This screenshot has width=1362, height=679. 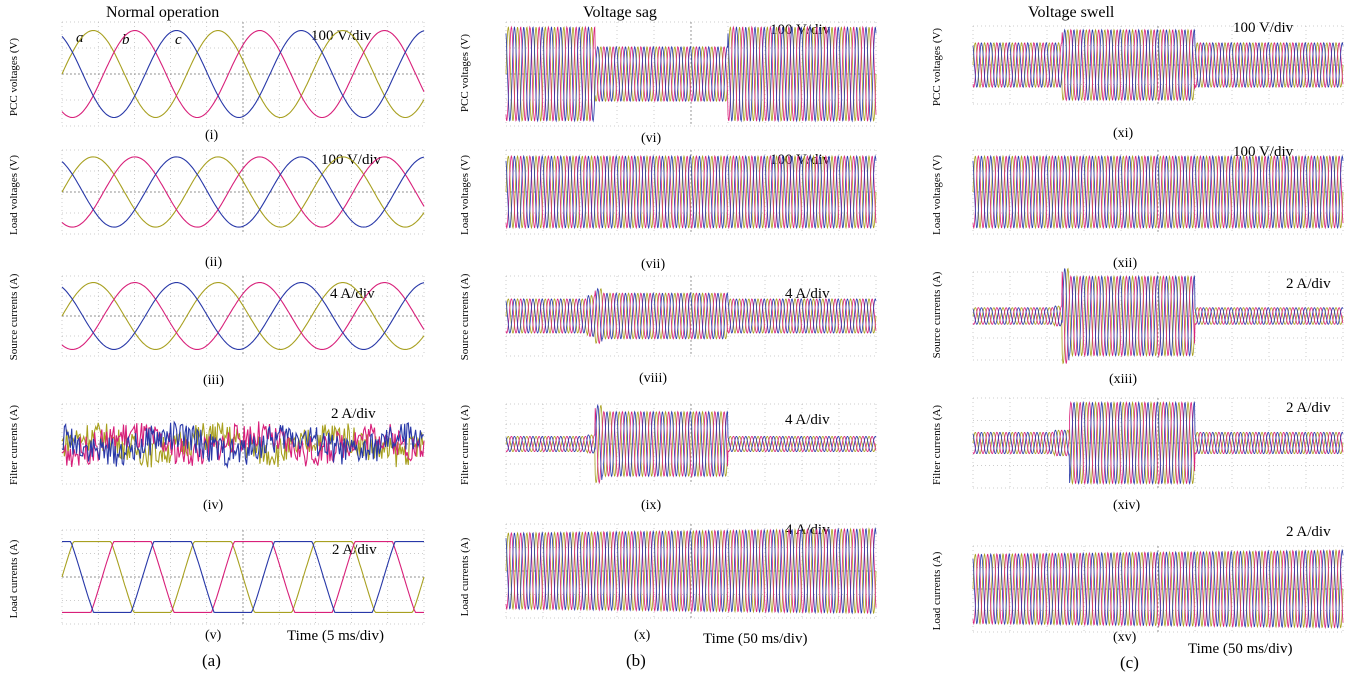 What do you see at coordinates (620, 12) in the screenshot?
I see `column-title-sag: Voltage sag` at bounding box center [620, 12].